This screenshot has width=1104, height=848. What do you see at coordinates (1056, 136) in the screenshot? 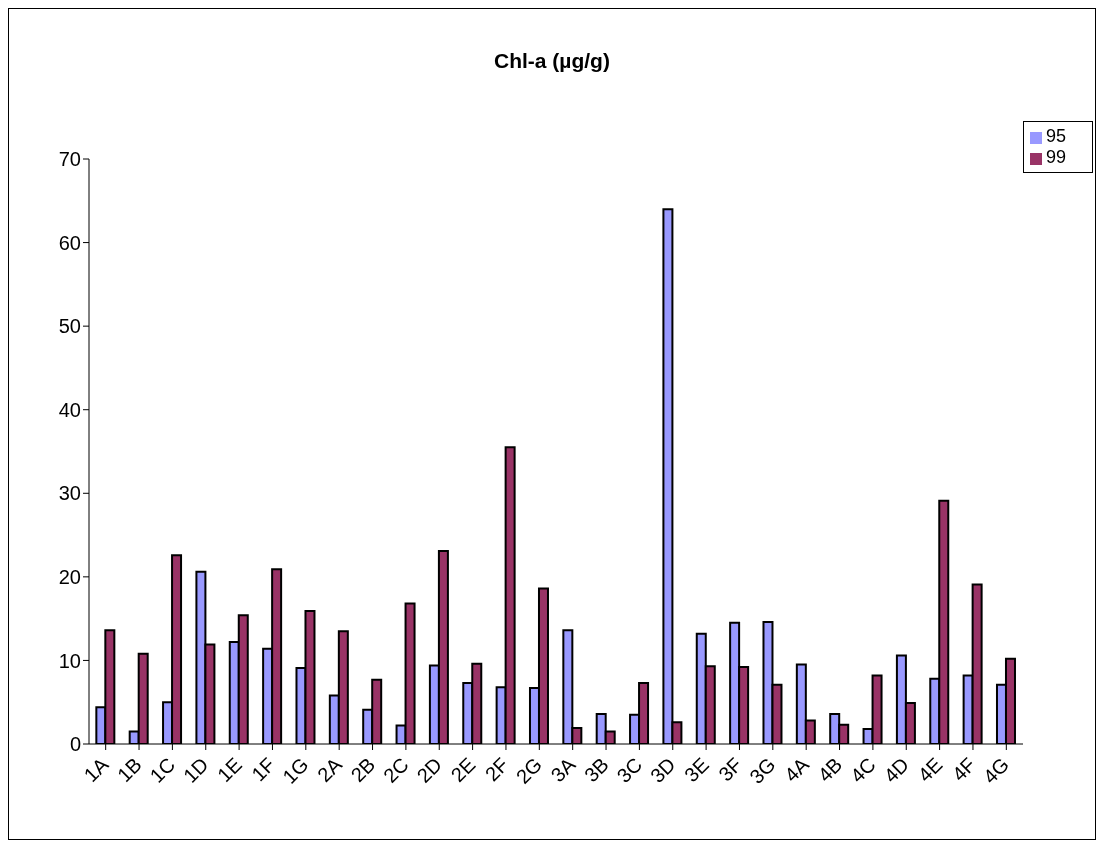
I see `legend-label: 95` at bounding box center [1056, 136].